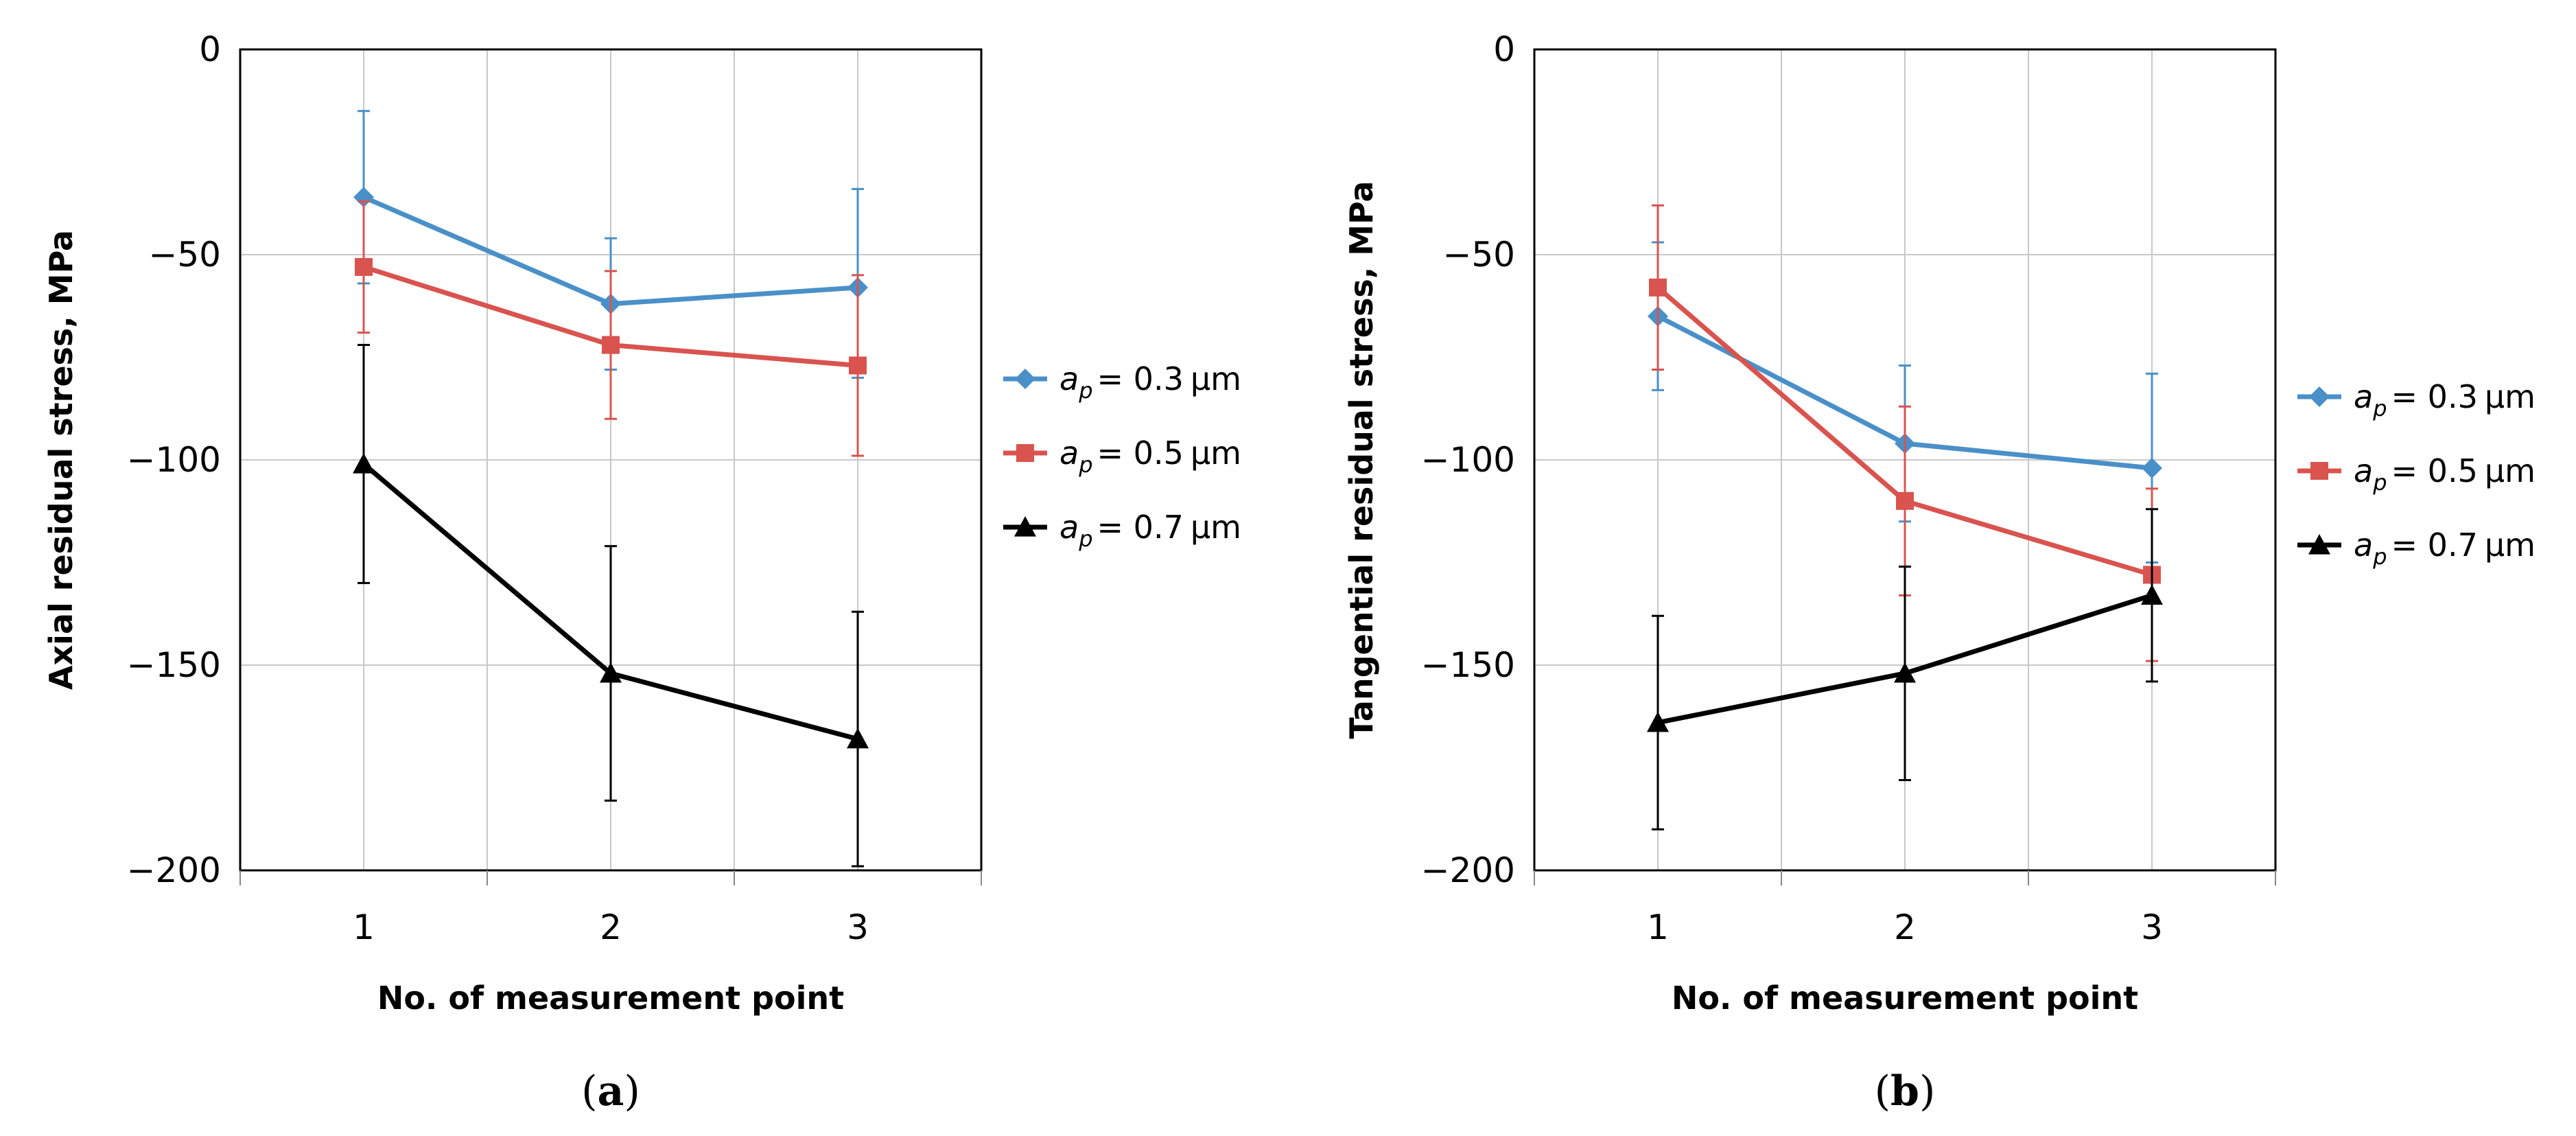 The width and height of the screenshot is (2576, 1136). What do you see at coordinates (61, 460) in the screenshot?
I see `y-axis-title: Axial residual stress, MPa` at bounding box center [61, 460].